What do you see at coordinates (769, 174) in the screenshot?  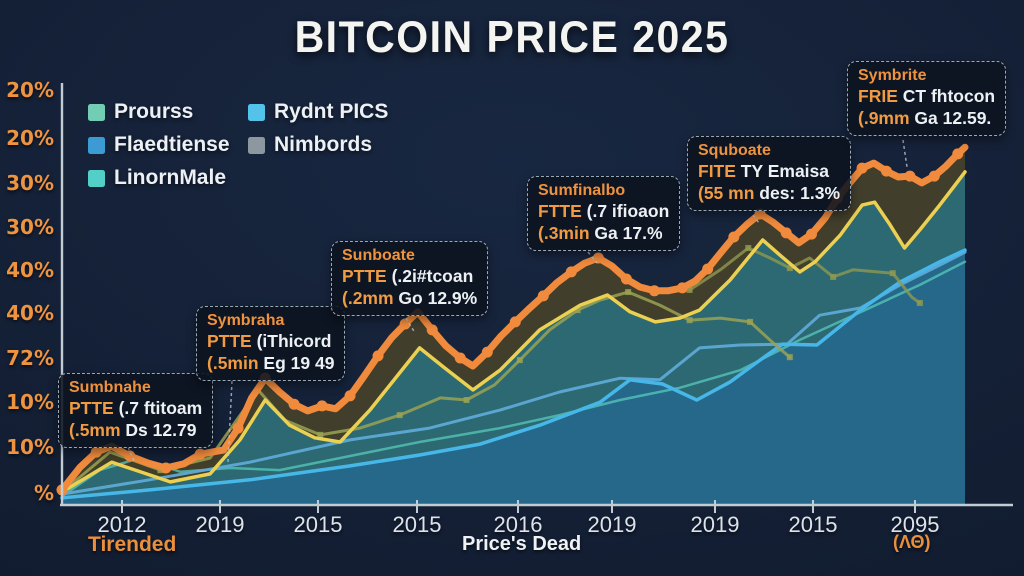 I see `annotation-callout: Squboate FITE TY Emaisa (55 mn des: 1.3%` at bounding box center [769, 174].